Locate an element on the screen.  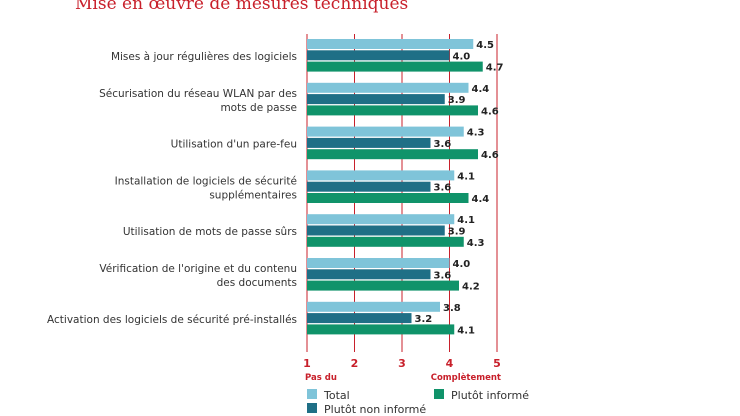
x-tick-label: 5 is located at coordinates (497, 363).